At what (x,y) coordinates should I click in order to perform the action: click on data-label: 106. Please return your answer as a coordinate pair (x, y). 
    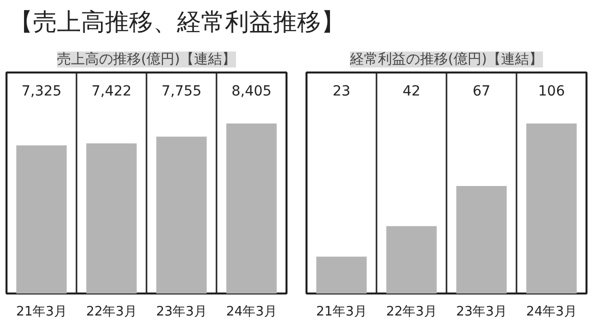
    Looking at the image, I should click on (551, 92).